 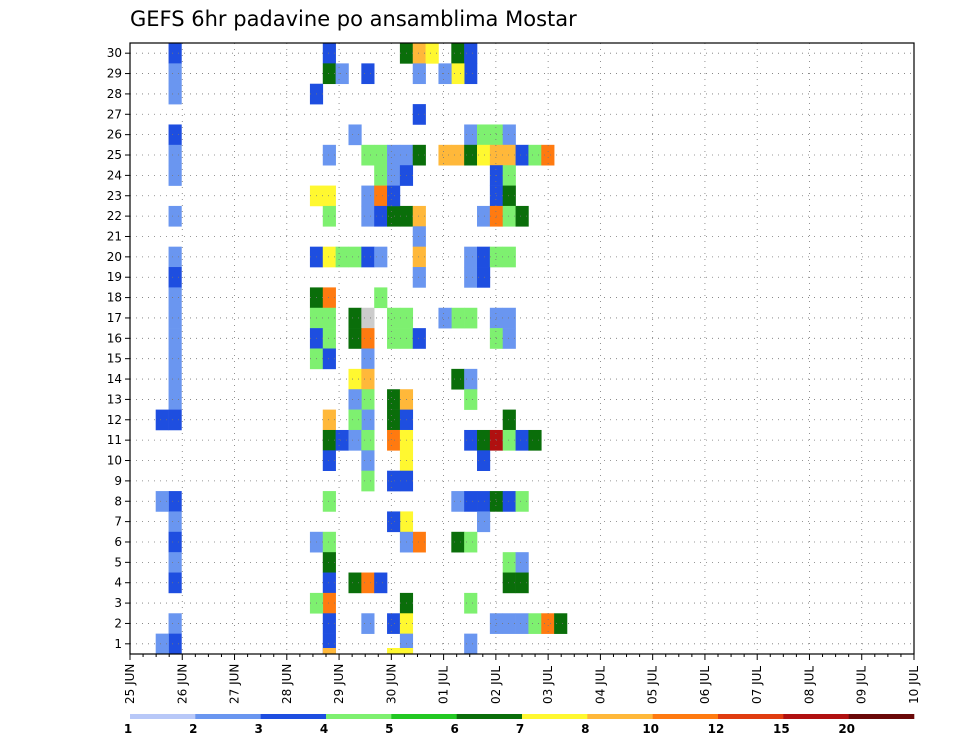 What do you see at coordinates (182, 684) in the screenshot?
I see `x-tick-label: 26 JUN` at bounding box center [182, 684].